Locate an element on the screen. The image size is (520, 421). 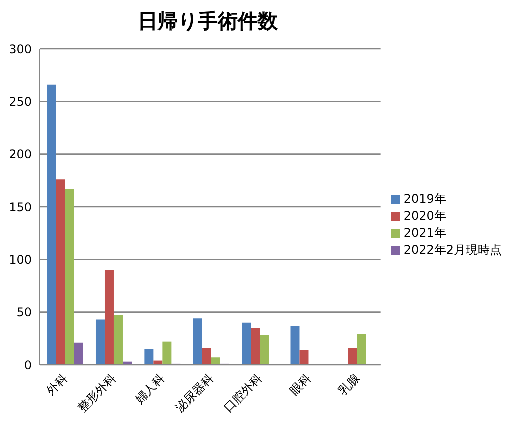
x-tick-label: 整形外科 is located at coordinates (97, 393).